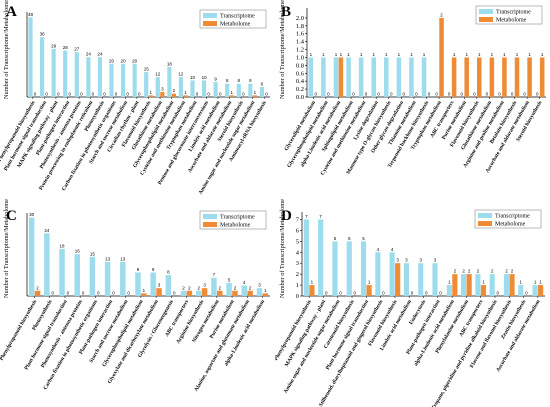 This screenshot has width=550, height=407. What do you see at coordinates (215, 79) in the screenshot?
I see `data-label-transcriptome-a: 9` at bounding box center [215, 79].